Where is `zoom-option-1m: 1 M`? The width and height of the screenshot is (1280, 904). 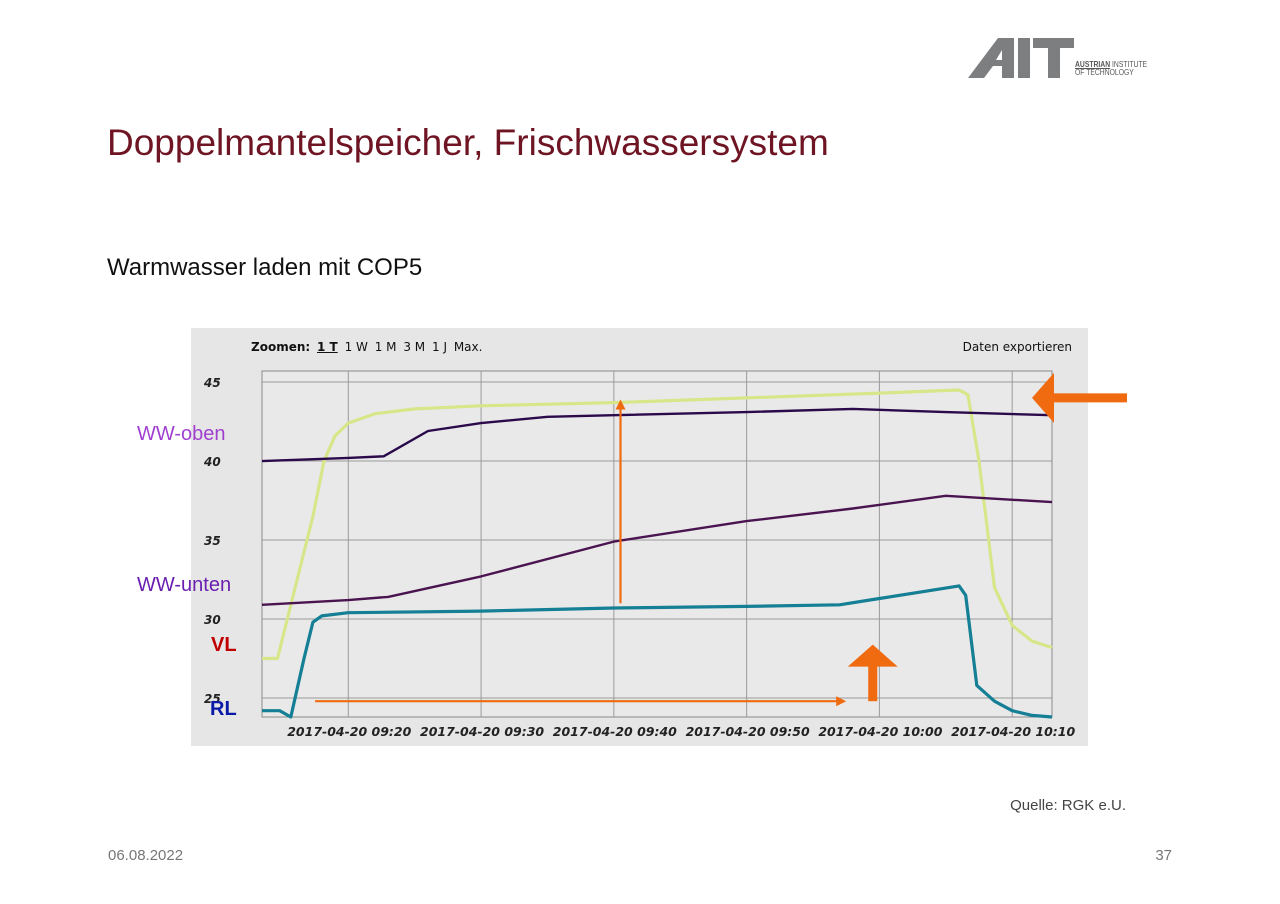 zoom-option-1m: 1 M is located at coordinates (385, 347).